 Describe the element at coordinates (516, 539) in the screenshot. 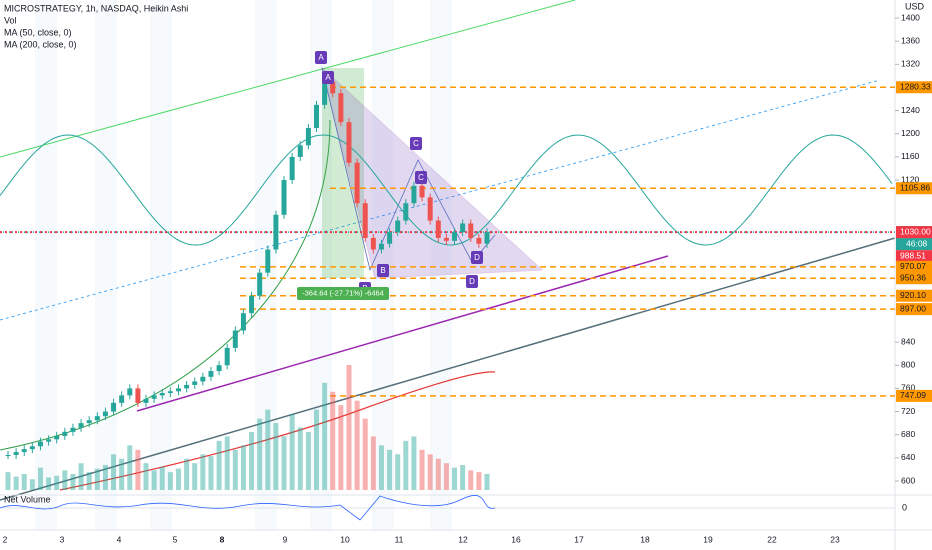

I see `x-tick-label: 16` at that location.